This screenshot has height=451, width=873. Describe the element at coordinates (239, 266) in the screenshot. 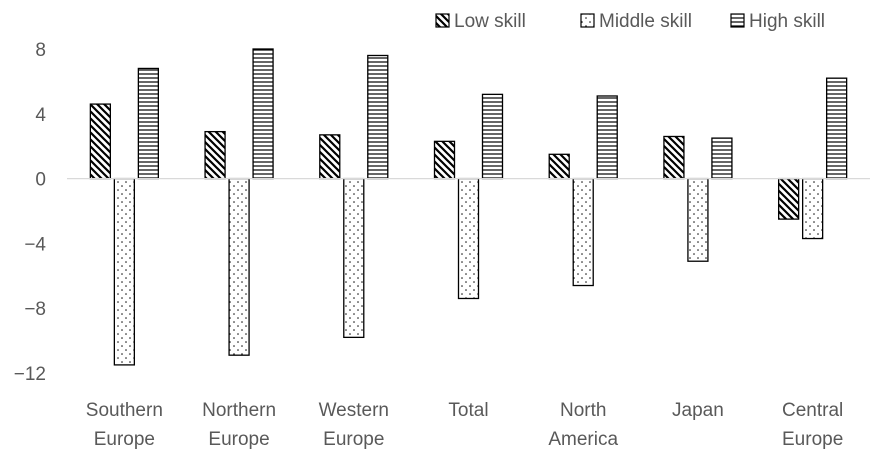

I see `bar-middle-skill-northern-europe` at that location.